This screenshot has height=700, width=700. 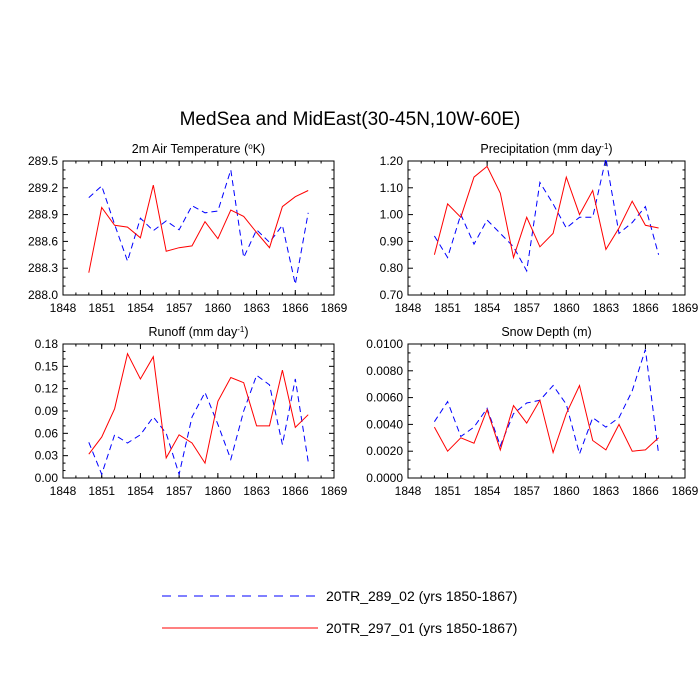 What do you see at coordinates (384, 344) in the screenshot?
I see `y-tick-label: 0.0100` at bounding box center [384, 344].